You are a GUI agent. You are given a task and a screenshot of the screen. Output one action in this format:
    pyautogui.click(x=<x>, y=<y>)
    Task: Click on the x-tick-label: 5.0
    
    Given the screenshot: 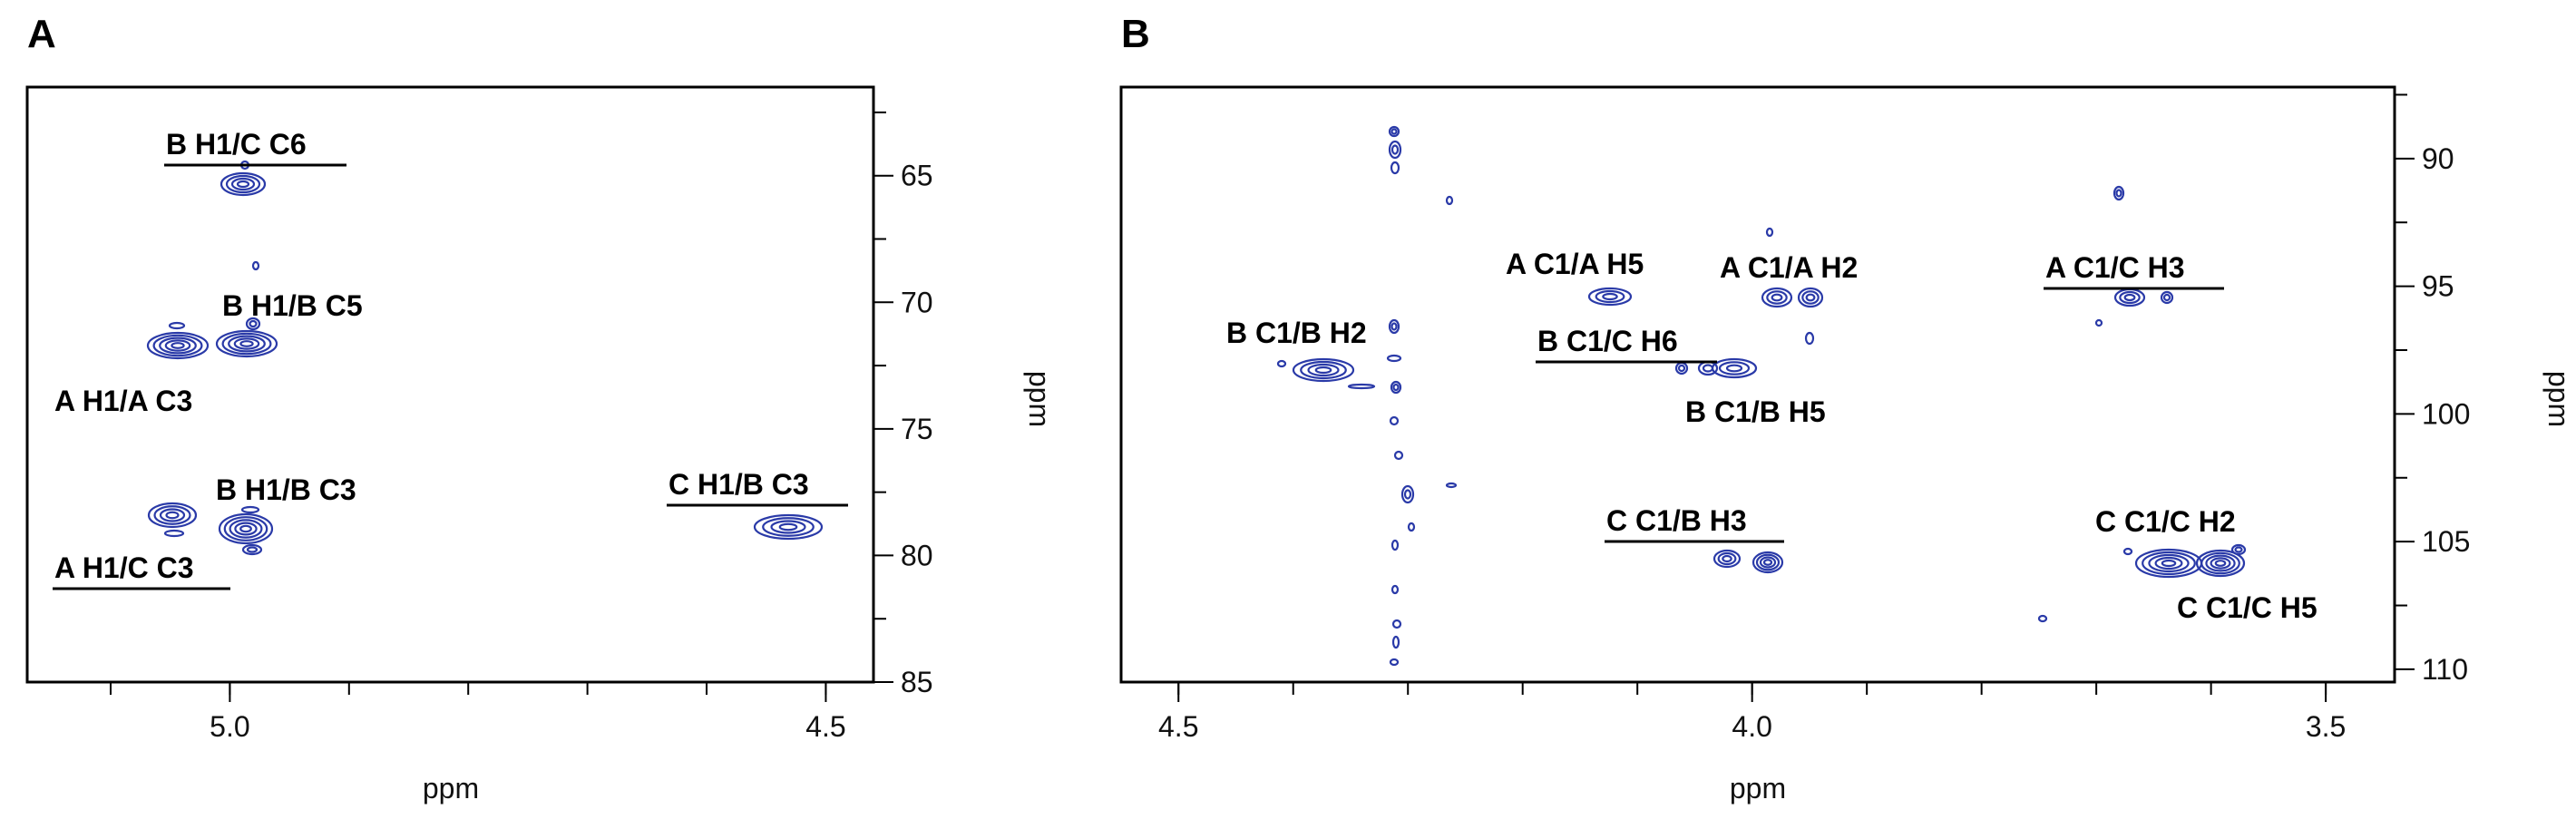 What is the action you would take?
    pyautogui.click(x=229, y=726)
    